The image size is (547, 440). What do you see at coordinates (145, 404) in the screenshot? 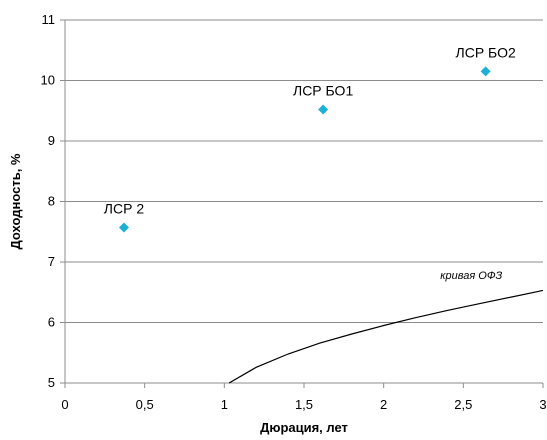
I see `x-tick-label: 0,5` at bounding box center [145, 404].